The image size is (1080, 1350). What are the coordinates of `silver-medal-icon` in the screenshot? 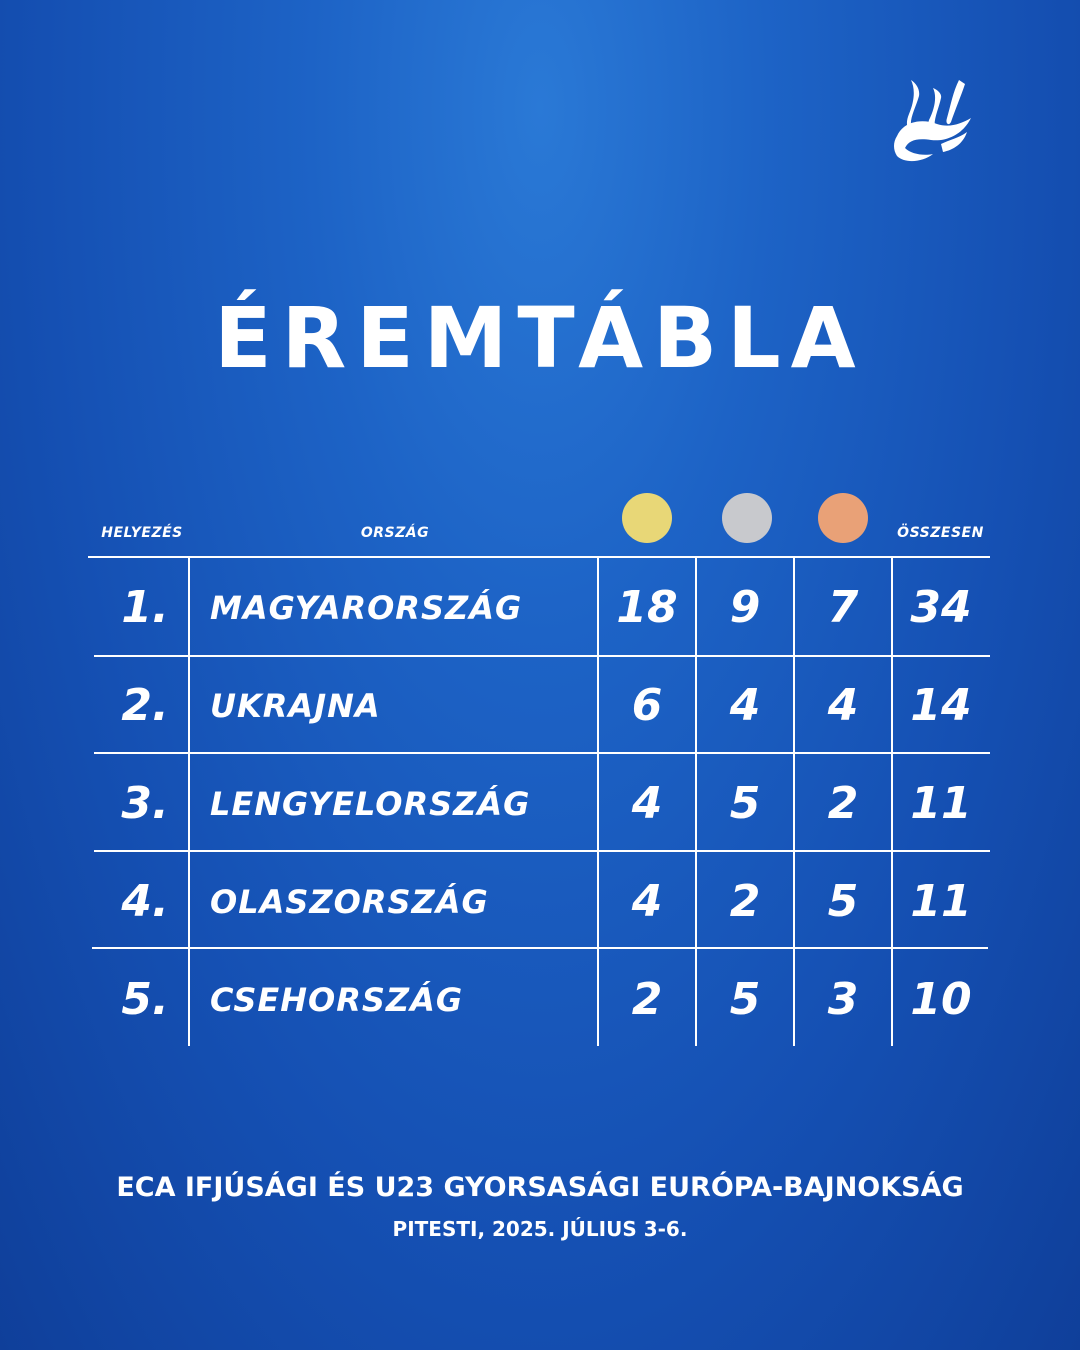 It's located at (747, 518).